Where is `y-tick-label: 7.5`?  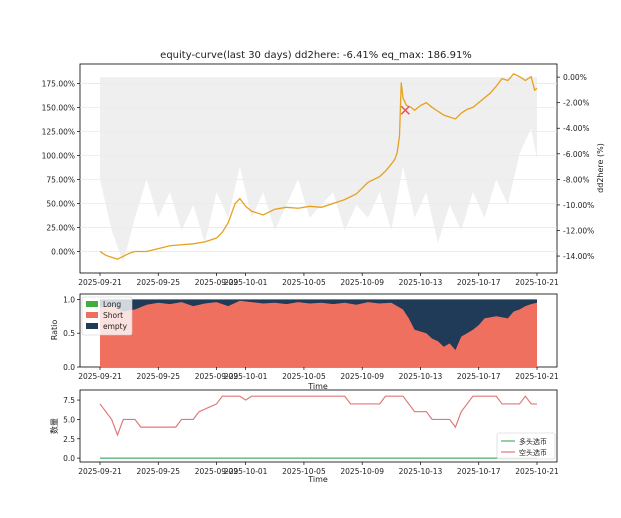
y-tick-label: 7.5 is located at coordinates (69, 400).